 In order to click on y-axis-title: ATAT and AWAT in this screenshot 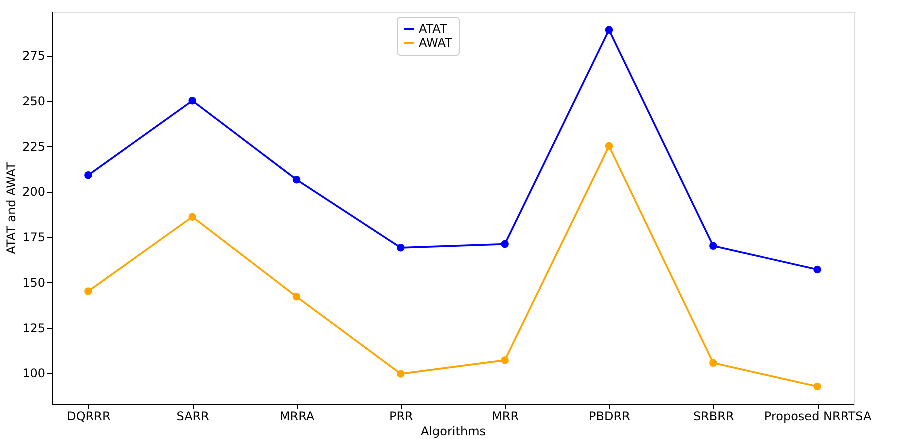, I will do `click(11, 208)`.